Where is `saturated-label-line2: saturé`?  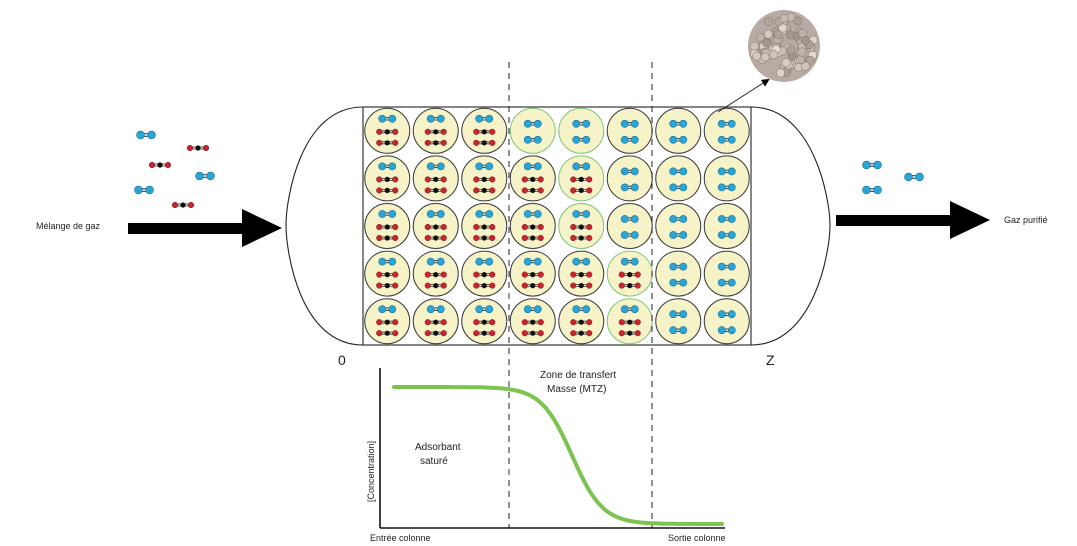 saturated-label-line2: saturé is located at coordinates (434, 461).